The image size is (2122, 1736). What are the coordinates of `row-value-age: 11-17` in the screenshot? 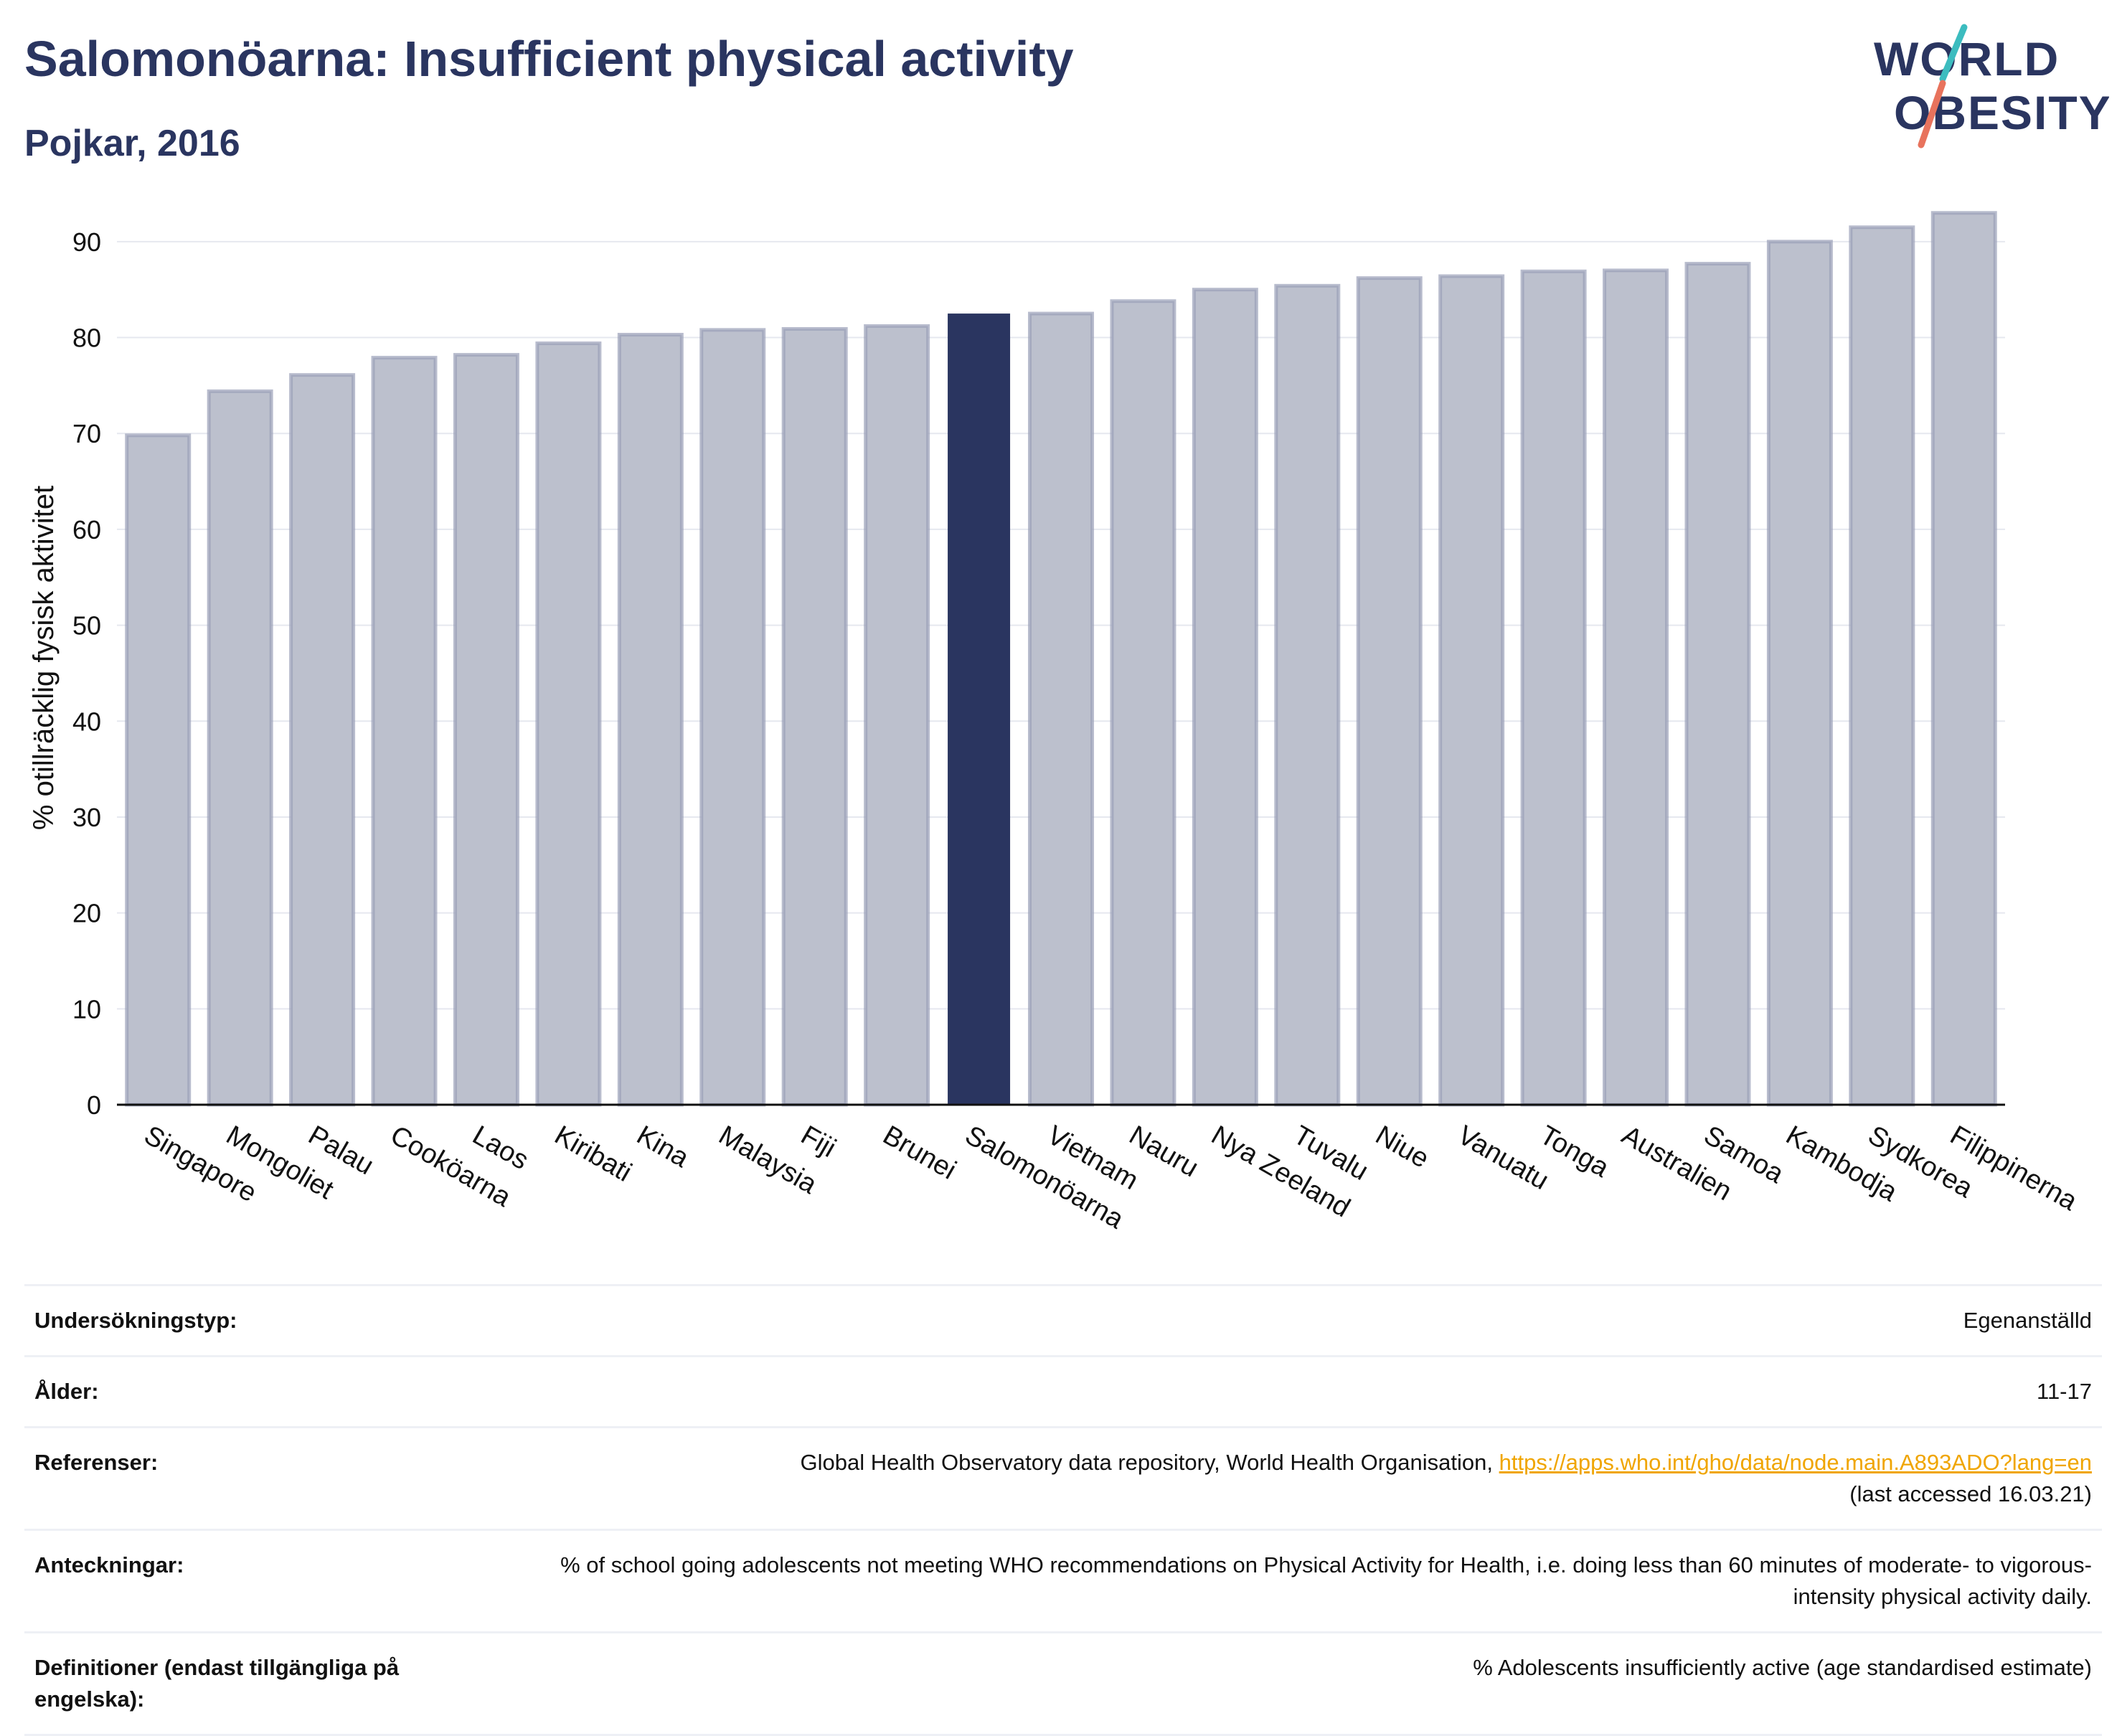 It's located at (2064, 1391).